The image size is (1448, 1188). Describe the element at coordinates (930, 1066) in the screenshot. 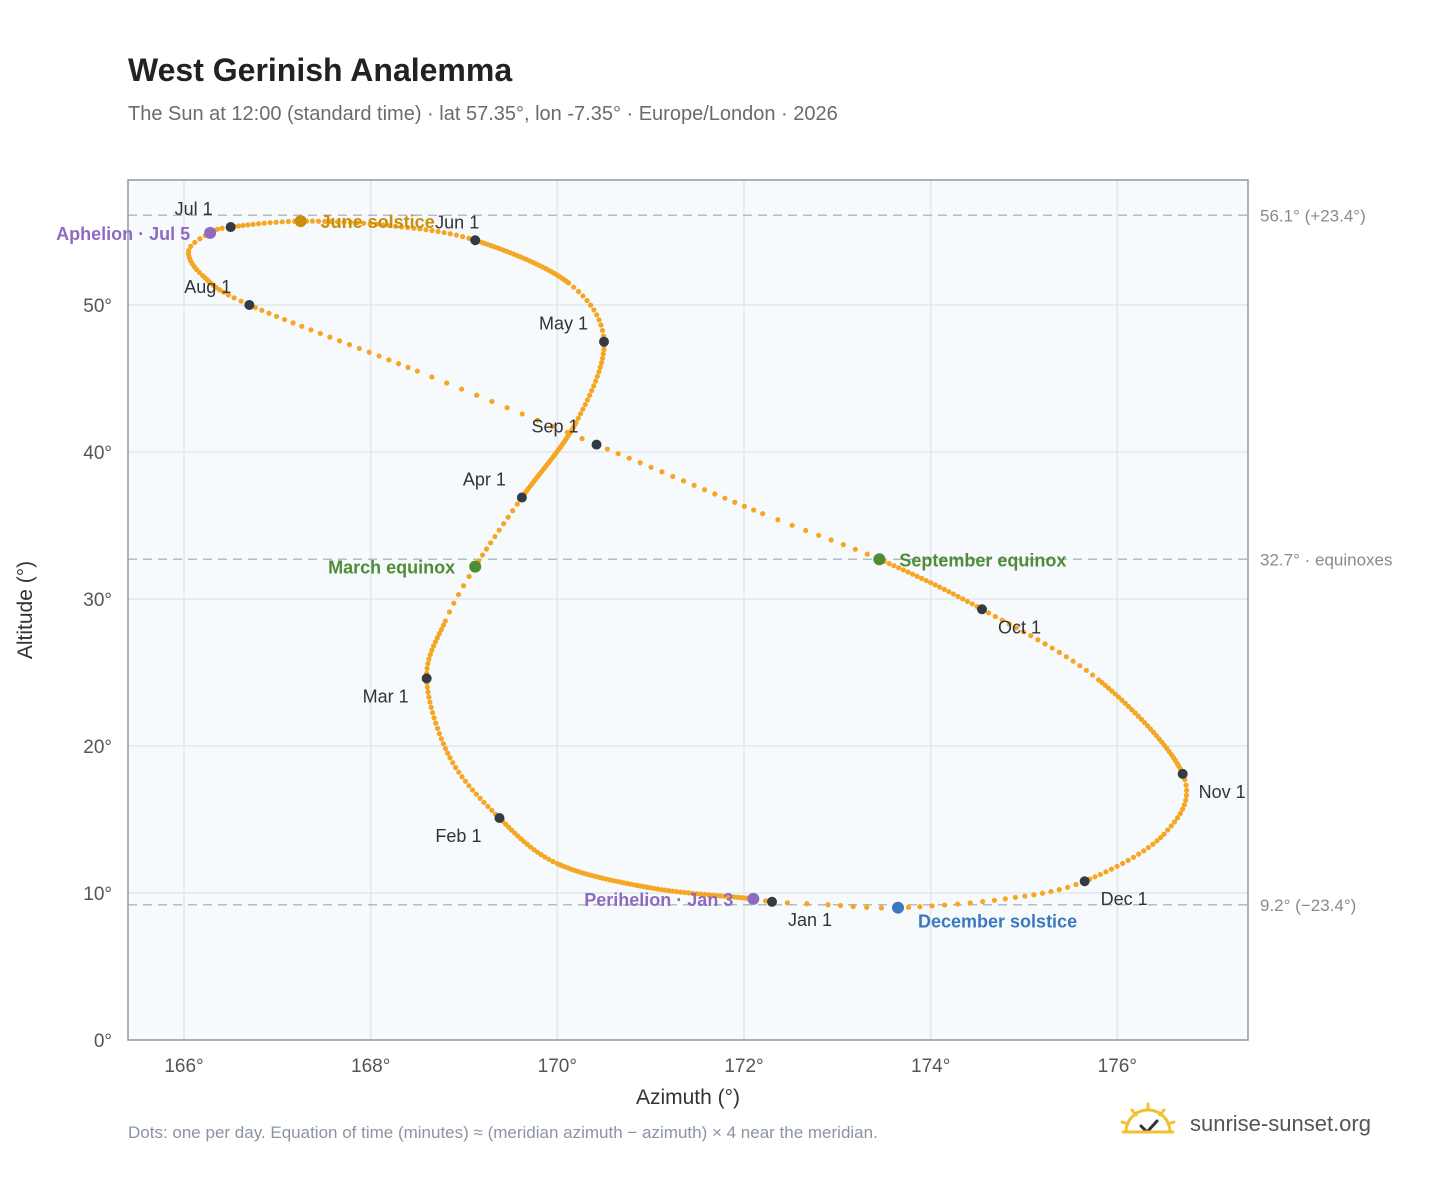

I see `x-tick-label: 174°` at that location.